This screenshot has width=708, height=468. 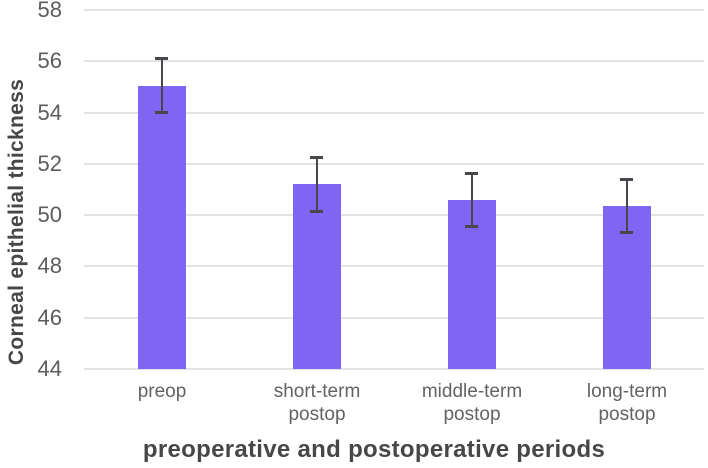 I want to click on y-tick-label-58: 58, so click(x=49, y=11).